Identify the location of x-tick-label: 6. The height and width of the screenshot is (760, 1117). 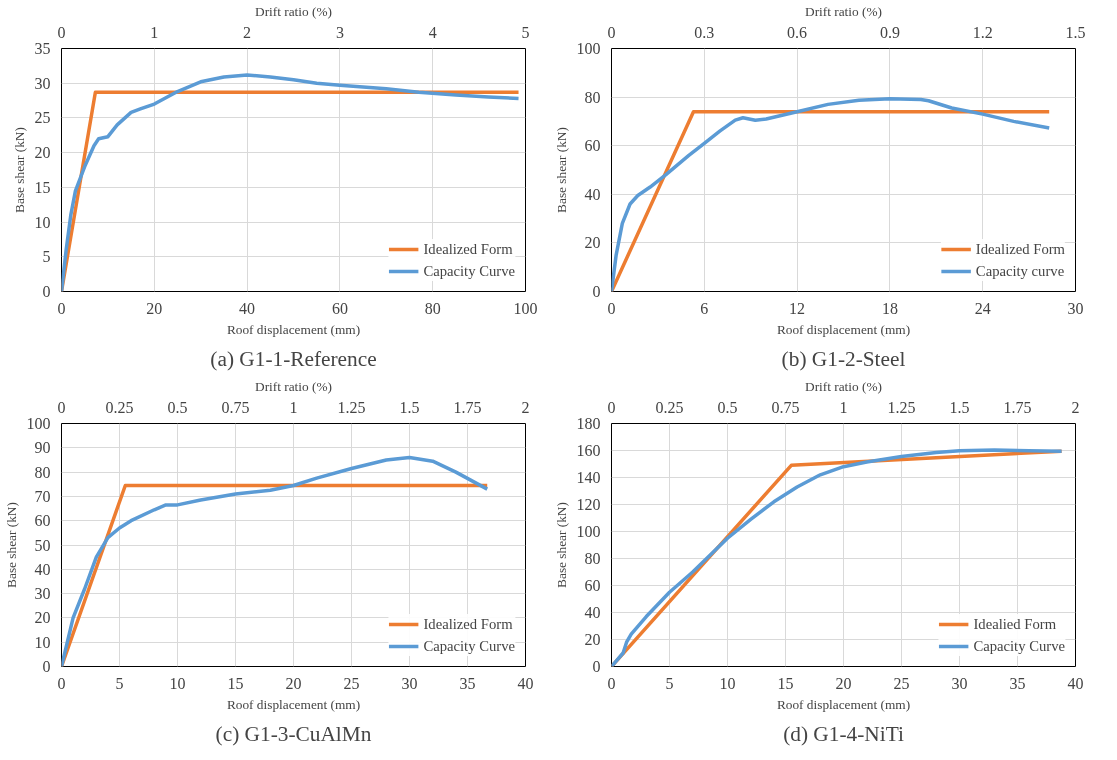
(704, 308).